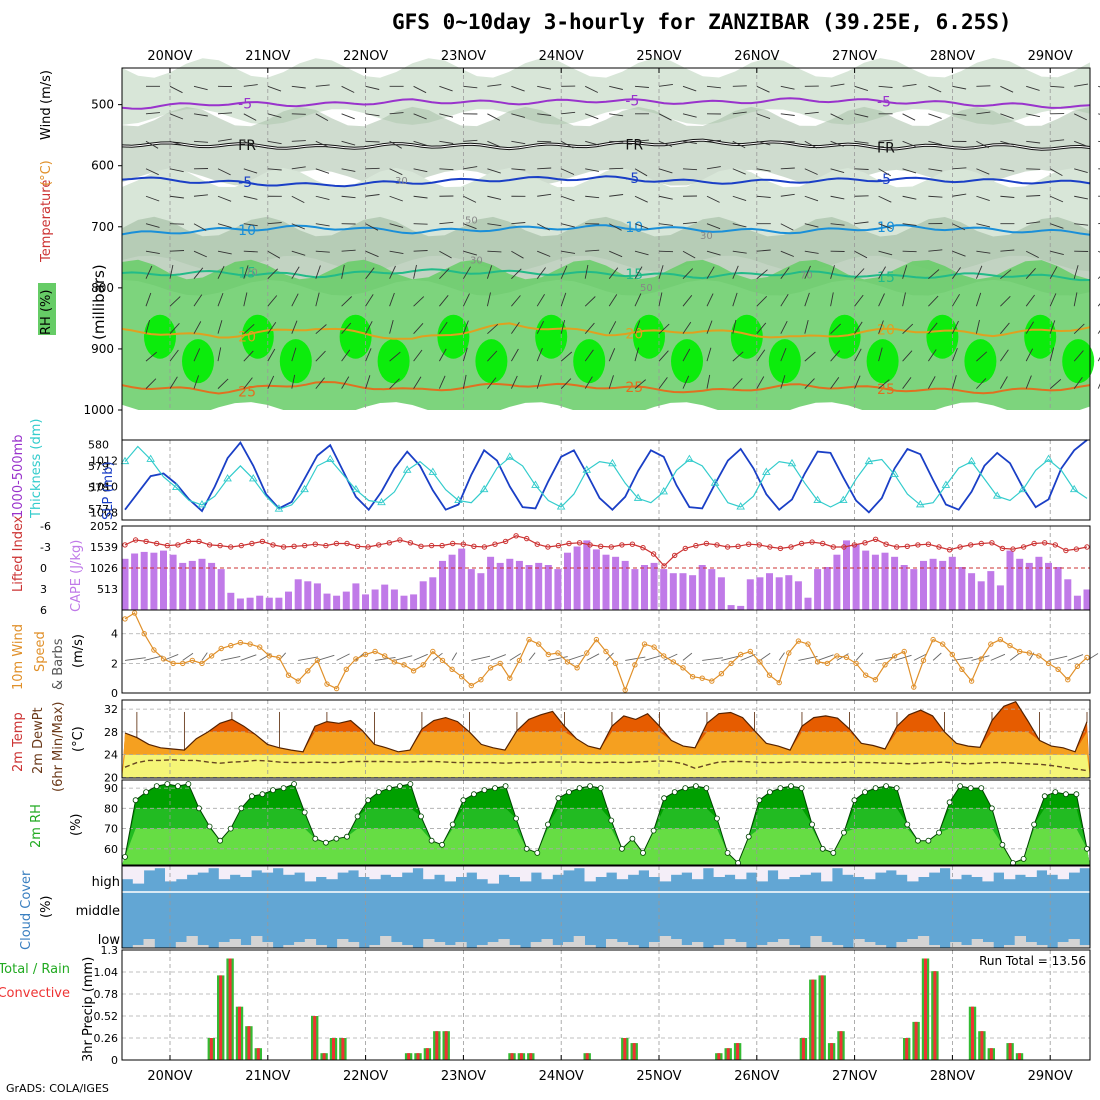 This screenshot has width=1100, height=1100. I want to click on temperature-contour, so click(606, 230).